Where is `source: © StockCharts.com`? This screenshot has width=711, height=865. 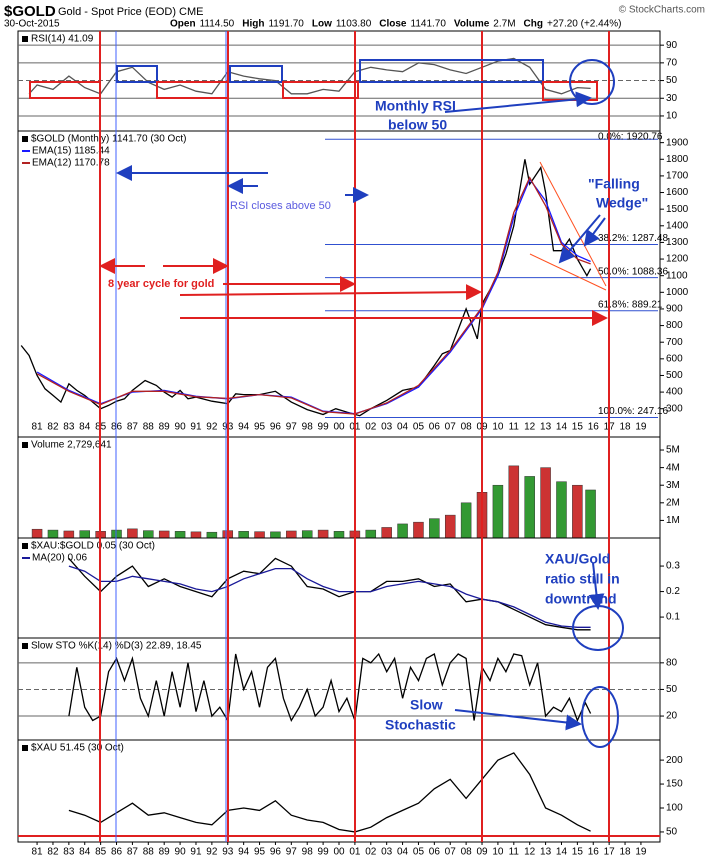
source: © StockCharts.com is located at coordinates (662, 10).